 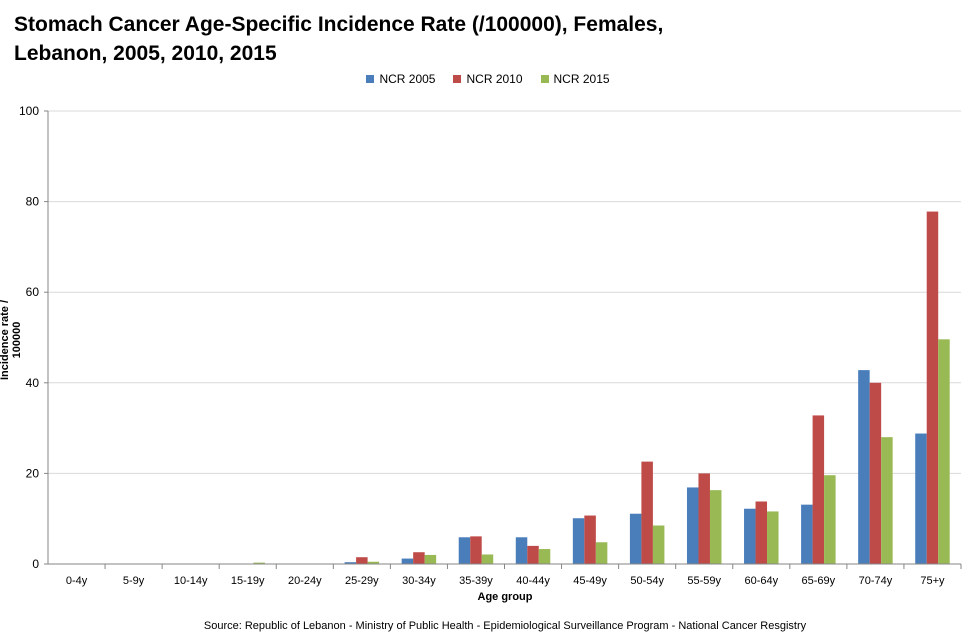 What do you see at coordinates (875, 473) in the screenshot?
I see `bar-ncr-2010-70-74y` at bounding box center [875, 473].